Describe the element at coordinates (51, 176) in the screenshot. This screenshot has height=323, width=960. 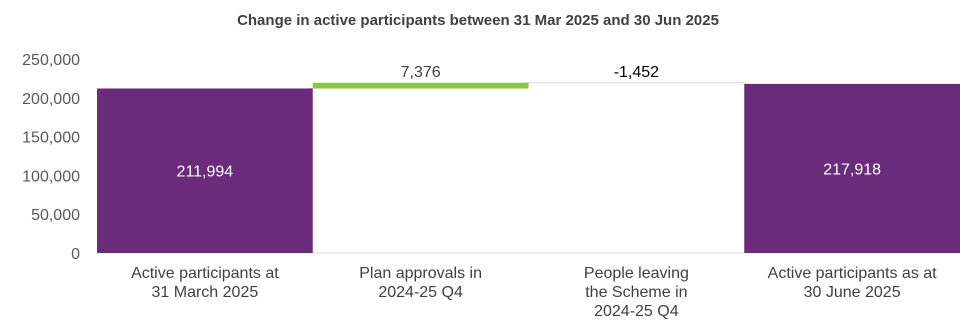
I see `y-tick-label: 100,000` at that location.